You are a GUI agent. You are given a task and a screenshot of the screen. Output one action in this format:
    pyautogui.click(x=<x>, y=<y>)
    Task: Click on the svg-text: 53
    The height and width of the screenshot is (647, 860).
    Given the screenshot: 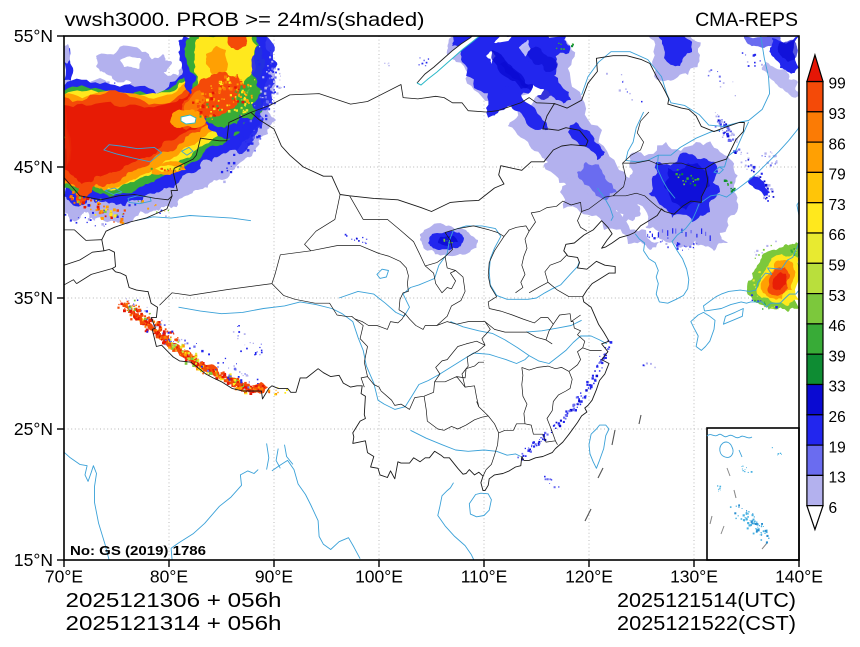 What is the action you would take?
    pyautogui.click(x=837, y=296)
    